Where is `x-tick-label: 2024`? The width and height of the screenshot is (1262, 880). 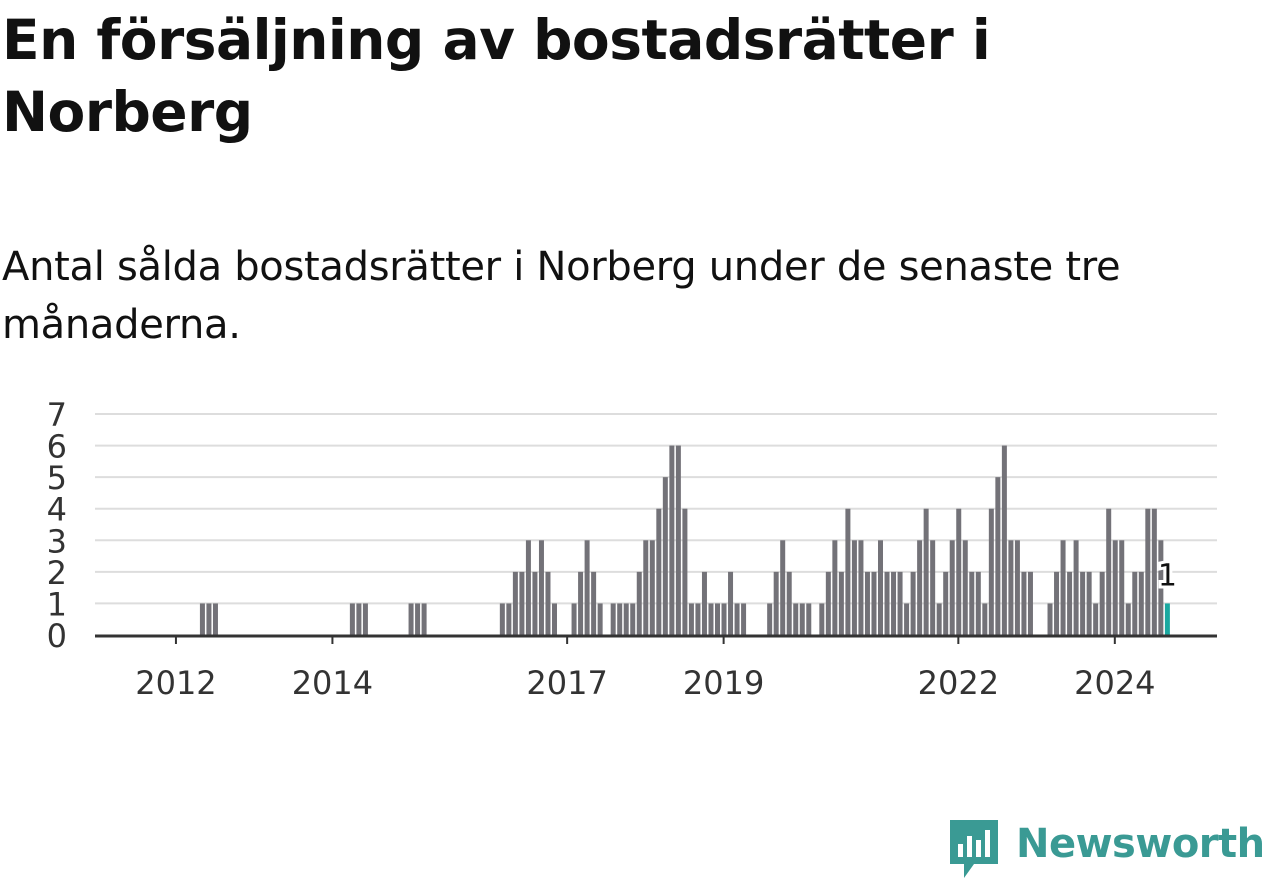 x-tick-label: 2024 is located at coordinates (1114, 683).